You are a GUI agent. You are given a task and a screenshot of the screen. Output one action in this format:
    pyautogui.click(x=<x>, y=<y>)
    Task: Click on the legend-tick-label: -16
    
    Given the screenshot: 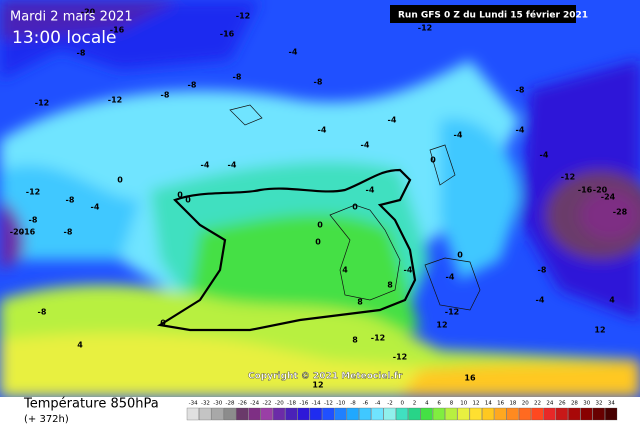 What is the action you would take?
    pyautogui.click(x=303, y=404)
    